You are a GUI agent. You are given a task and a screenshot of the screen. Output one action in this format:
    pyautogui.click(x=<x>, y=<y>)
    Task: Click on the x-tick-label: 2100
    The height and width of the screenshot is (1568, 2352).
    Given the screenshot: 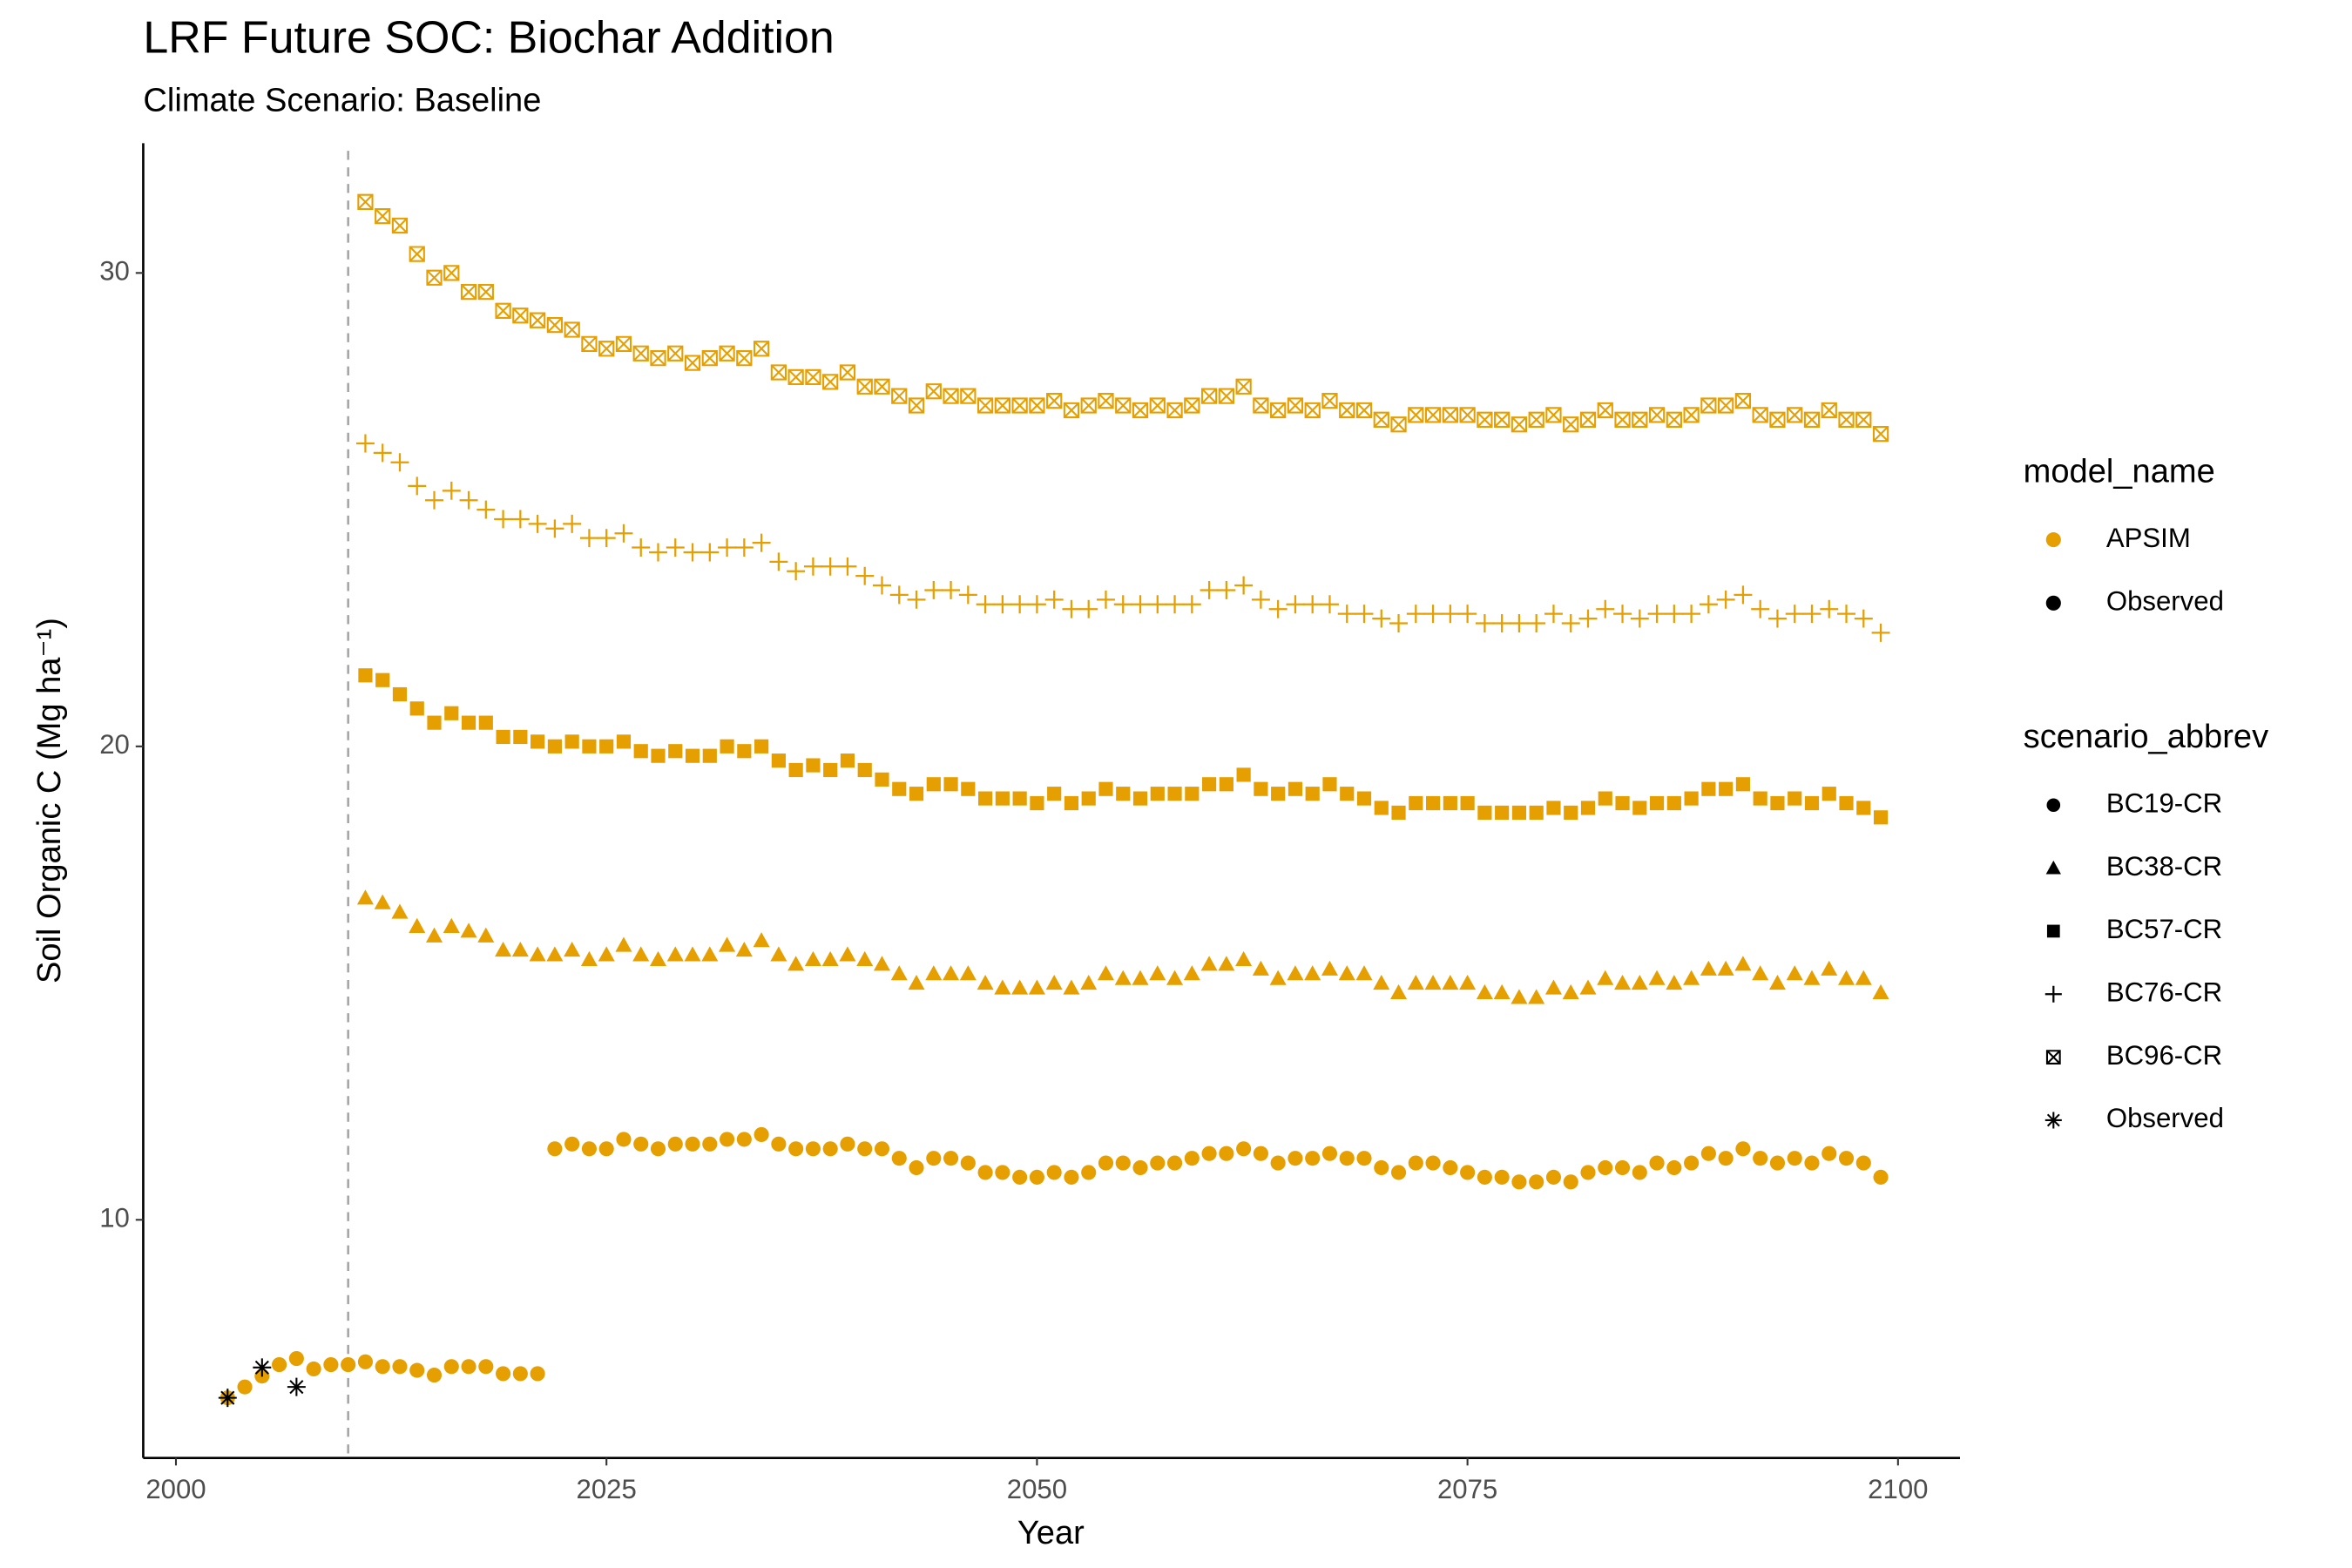 What is the action you would take?
    pyautogui.click(x=1898, y=1489)
    